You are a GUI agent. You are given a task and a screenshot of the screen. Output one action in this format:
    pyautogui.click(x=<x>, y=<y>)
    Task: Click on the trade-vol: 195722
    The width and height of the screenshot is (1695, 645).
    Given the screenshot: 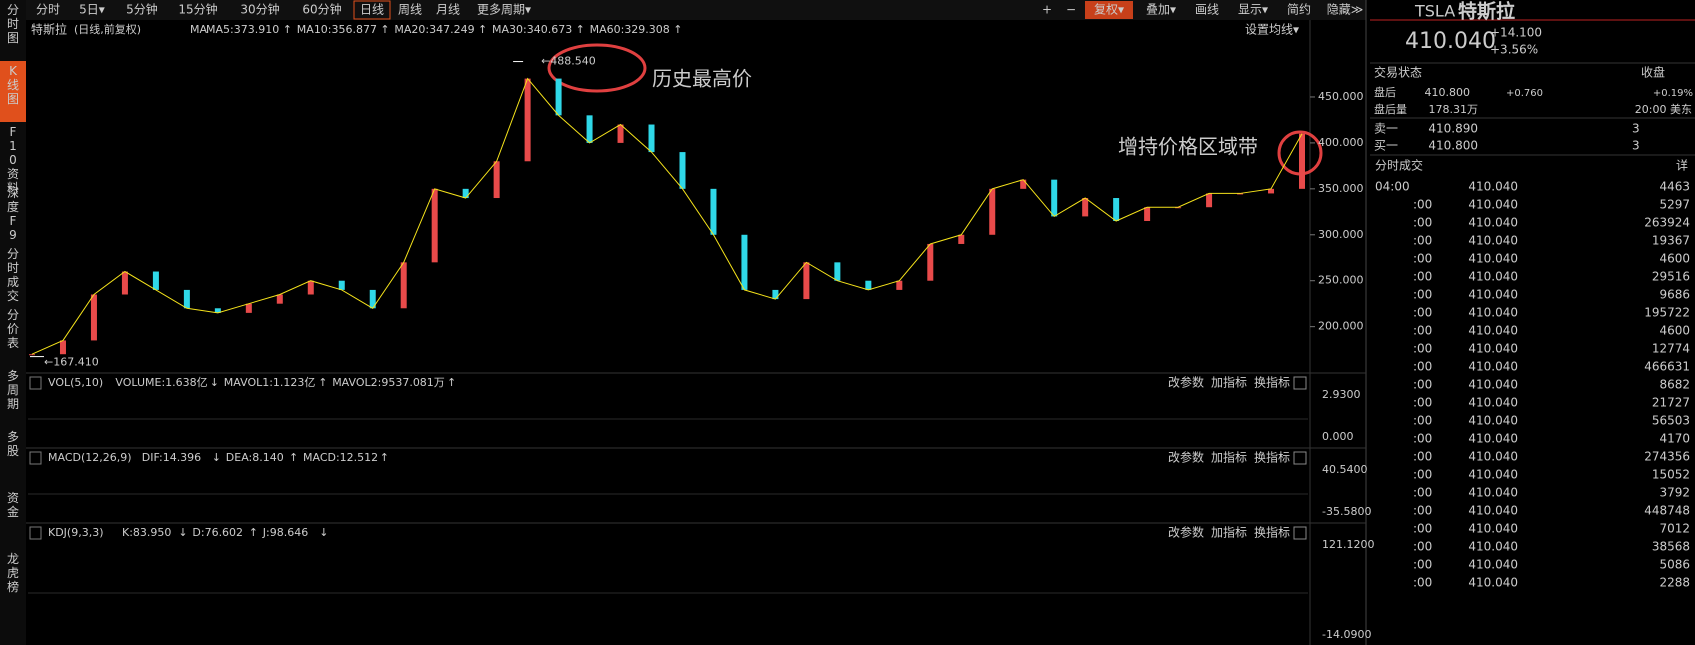 What is the action you would take?
    pyautogui.click(x=1667, y=313)
    